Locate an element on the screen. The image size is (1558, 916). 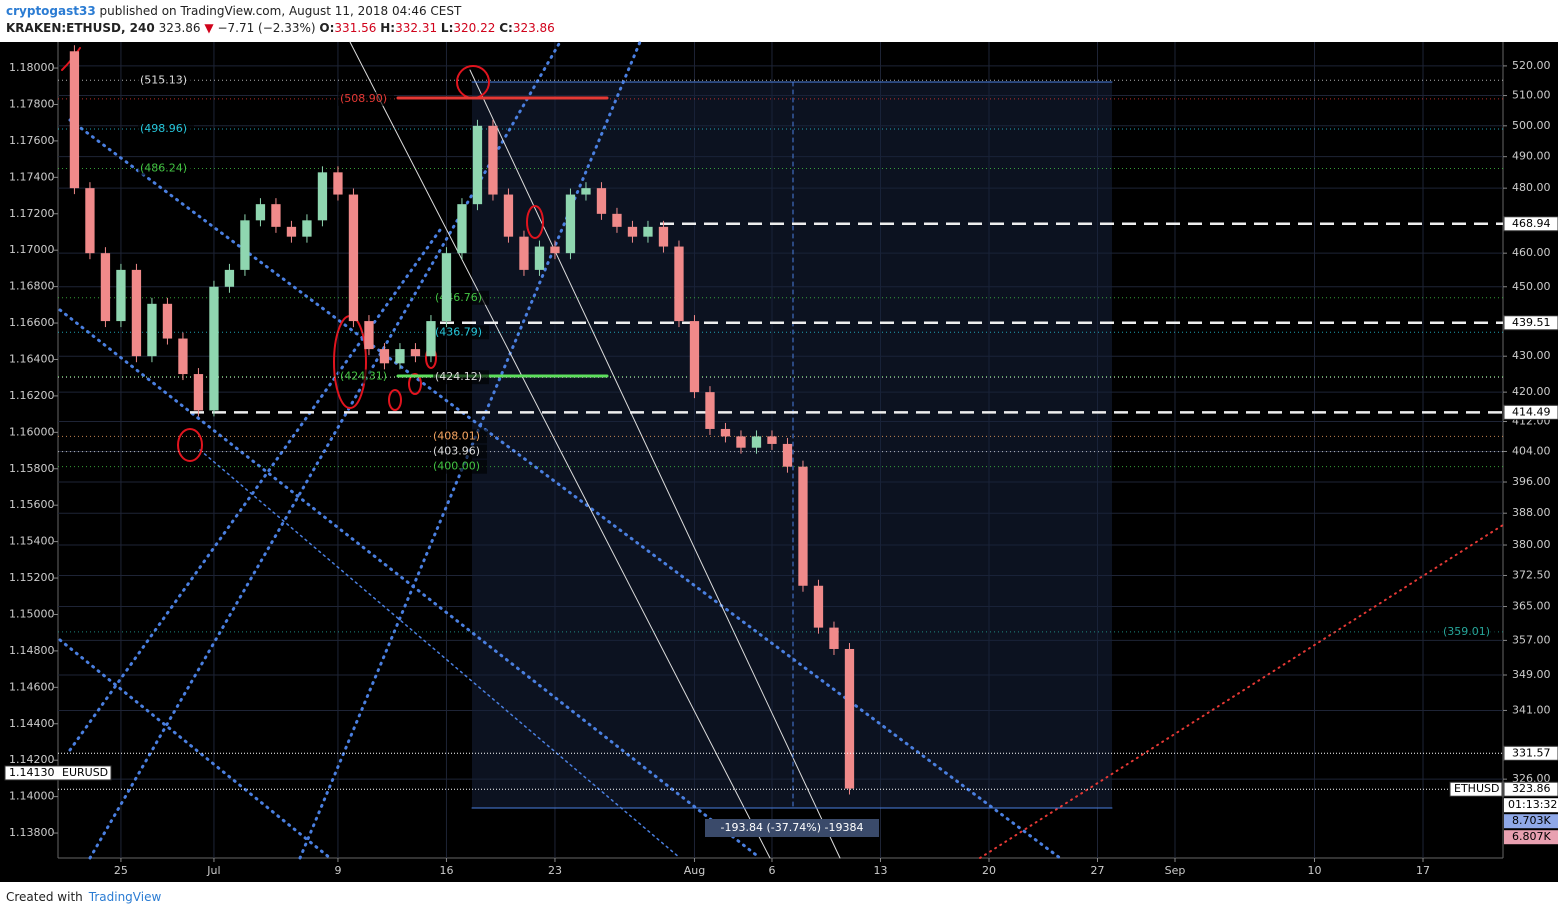
y2-tick-label: 1.16400 is located at coordinates (32, 358).